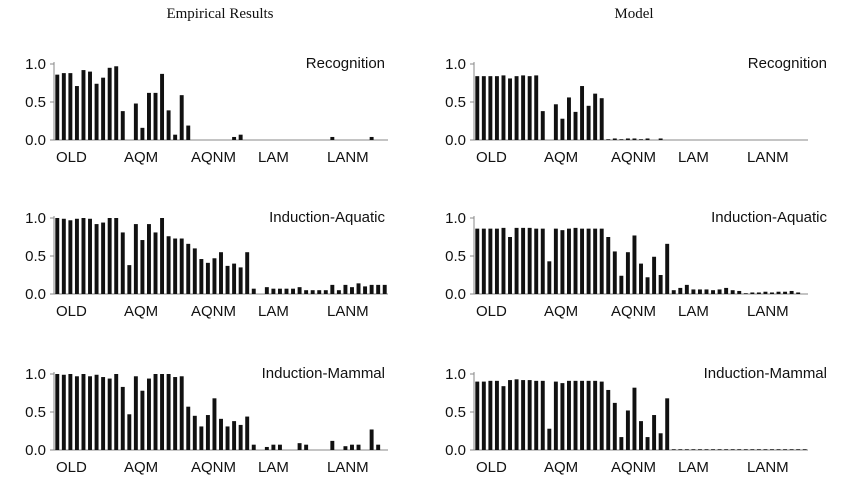  I want to click on category-label-aqnm: AQNM, so click(633, 311).